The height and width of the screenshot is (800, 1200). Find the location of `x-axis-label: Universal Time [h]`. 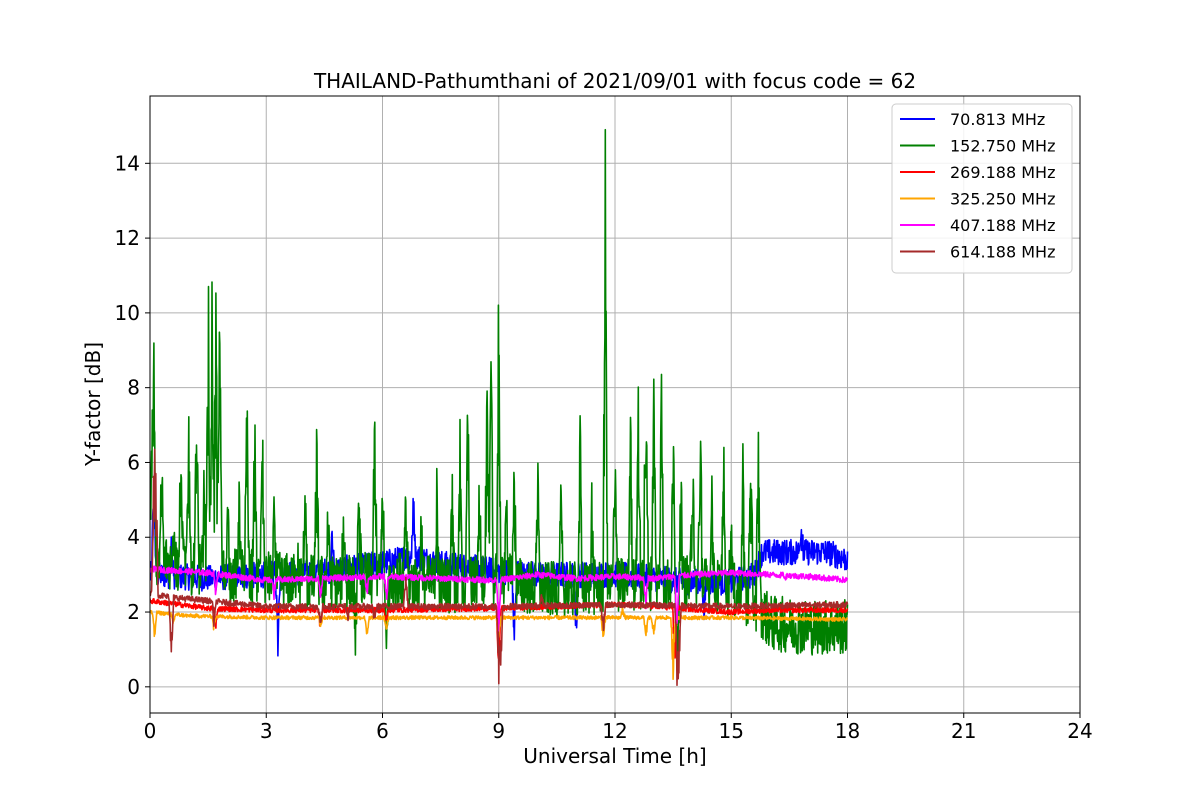

x-axis-label: Universal Time [h] is located at coordinates (614, 756).